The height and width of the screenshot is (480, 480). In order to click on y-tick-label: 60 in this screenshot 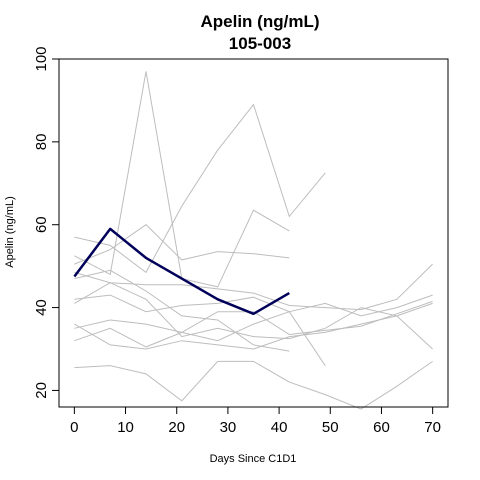, I will do `click(41, 224)`.